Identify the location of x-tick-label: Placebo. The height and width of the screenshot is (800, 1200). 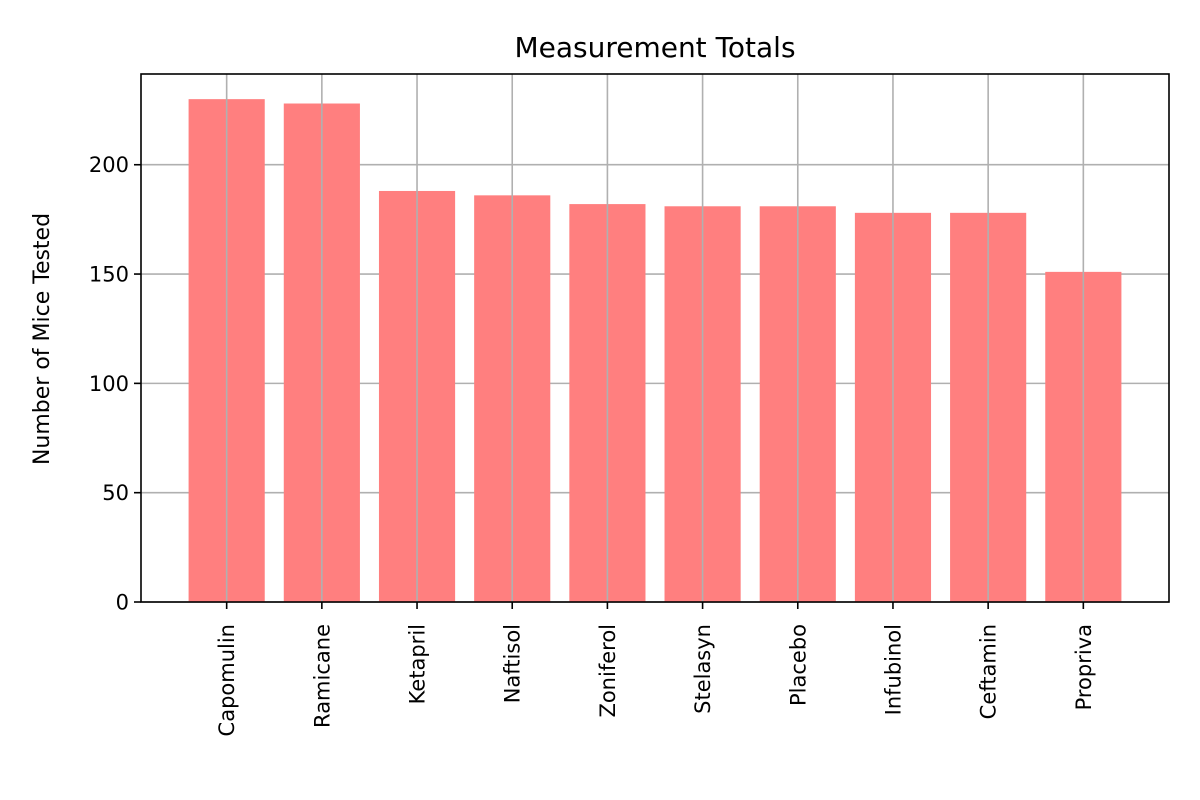
(798, 665).